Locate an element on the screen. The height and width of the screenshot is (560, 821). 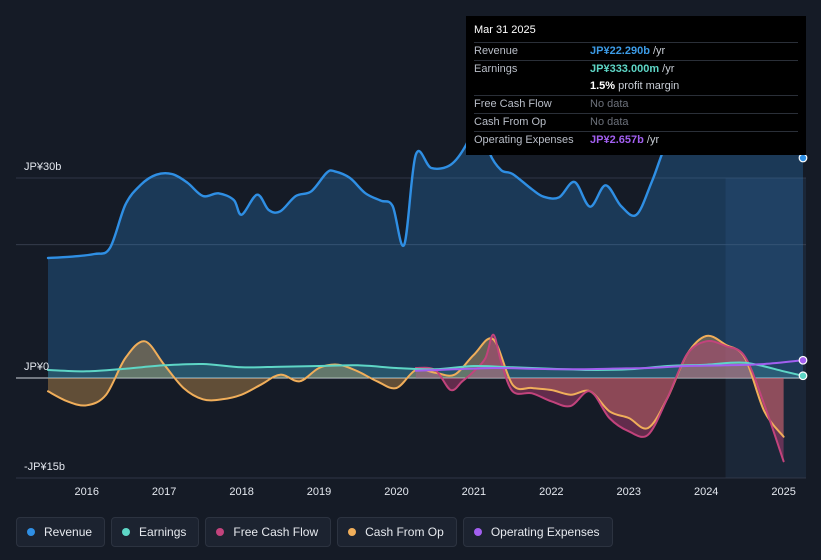
legend-label: Operating Expenses is located at coordinates (545, 532).